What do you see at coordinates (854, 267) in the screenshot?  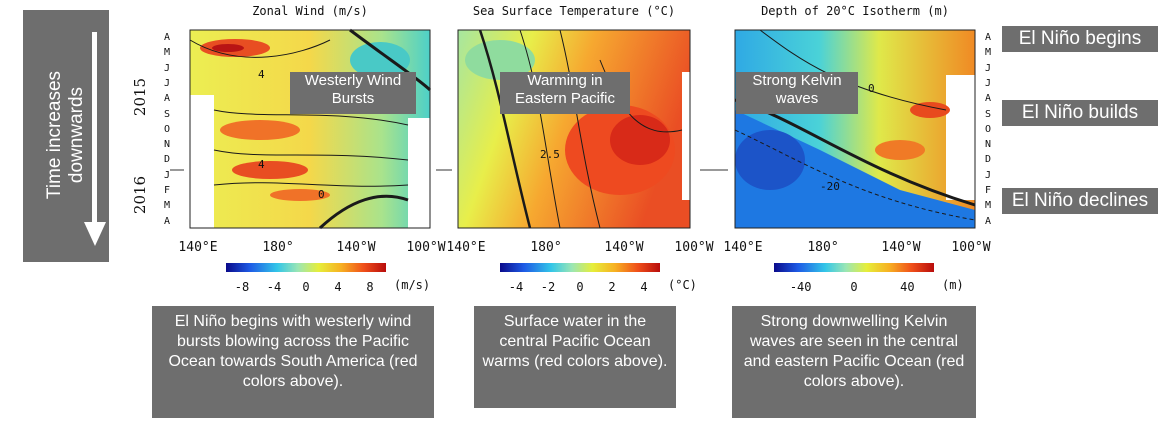 I see `colorbar-isotherm` at bounding box center [854, 267].